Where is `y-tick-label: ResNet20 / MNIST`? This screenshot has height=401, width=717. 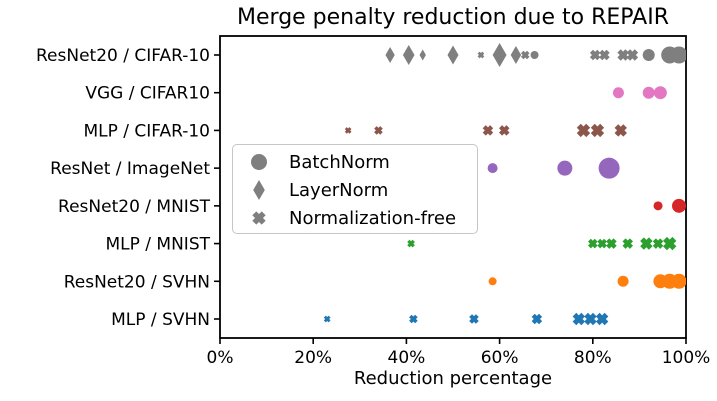
y-tick-label: ResNet20 / MNIST is located at coordinates (134, 207).